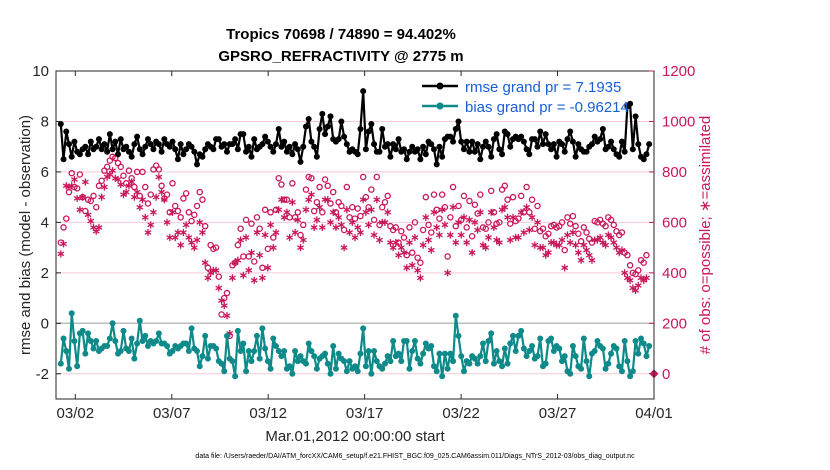  What do you see at coordinates (674, 323) in the screenshot?
I see `y2-tick-label: 200` at bounding box center [674, 323].